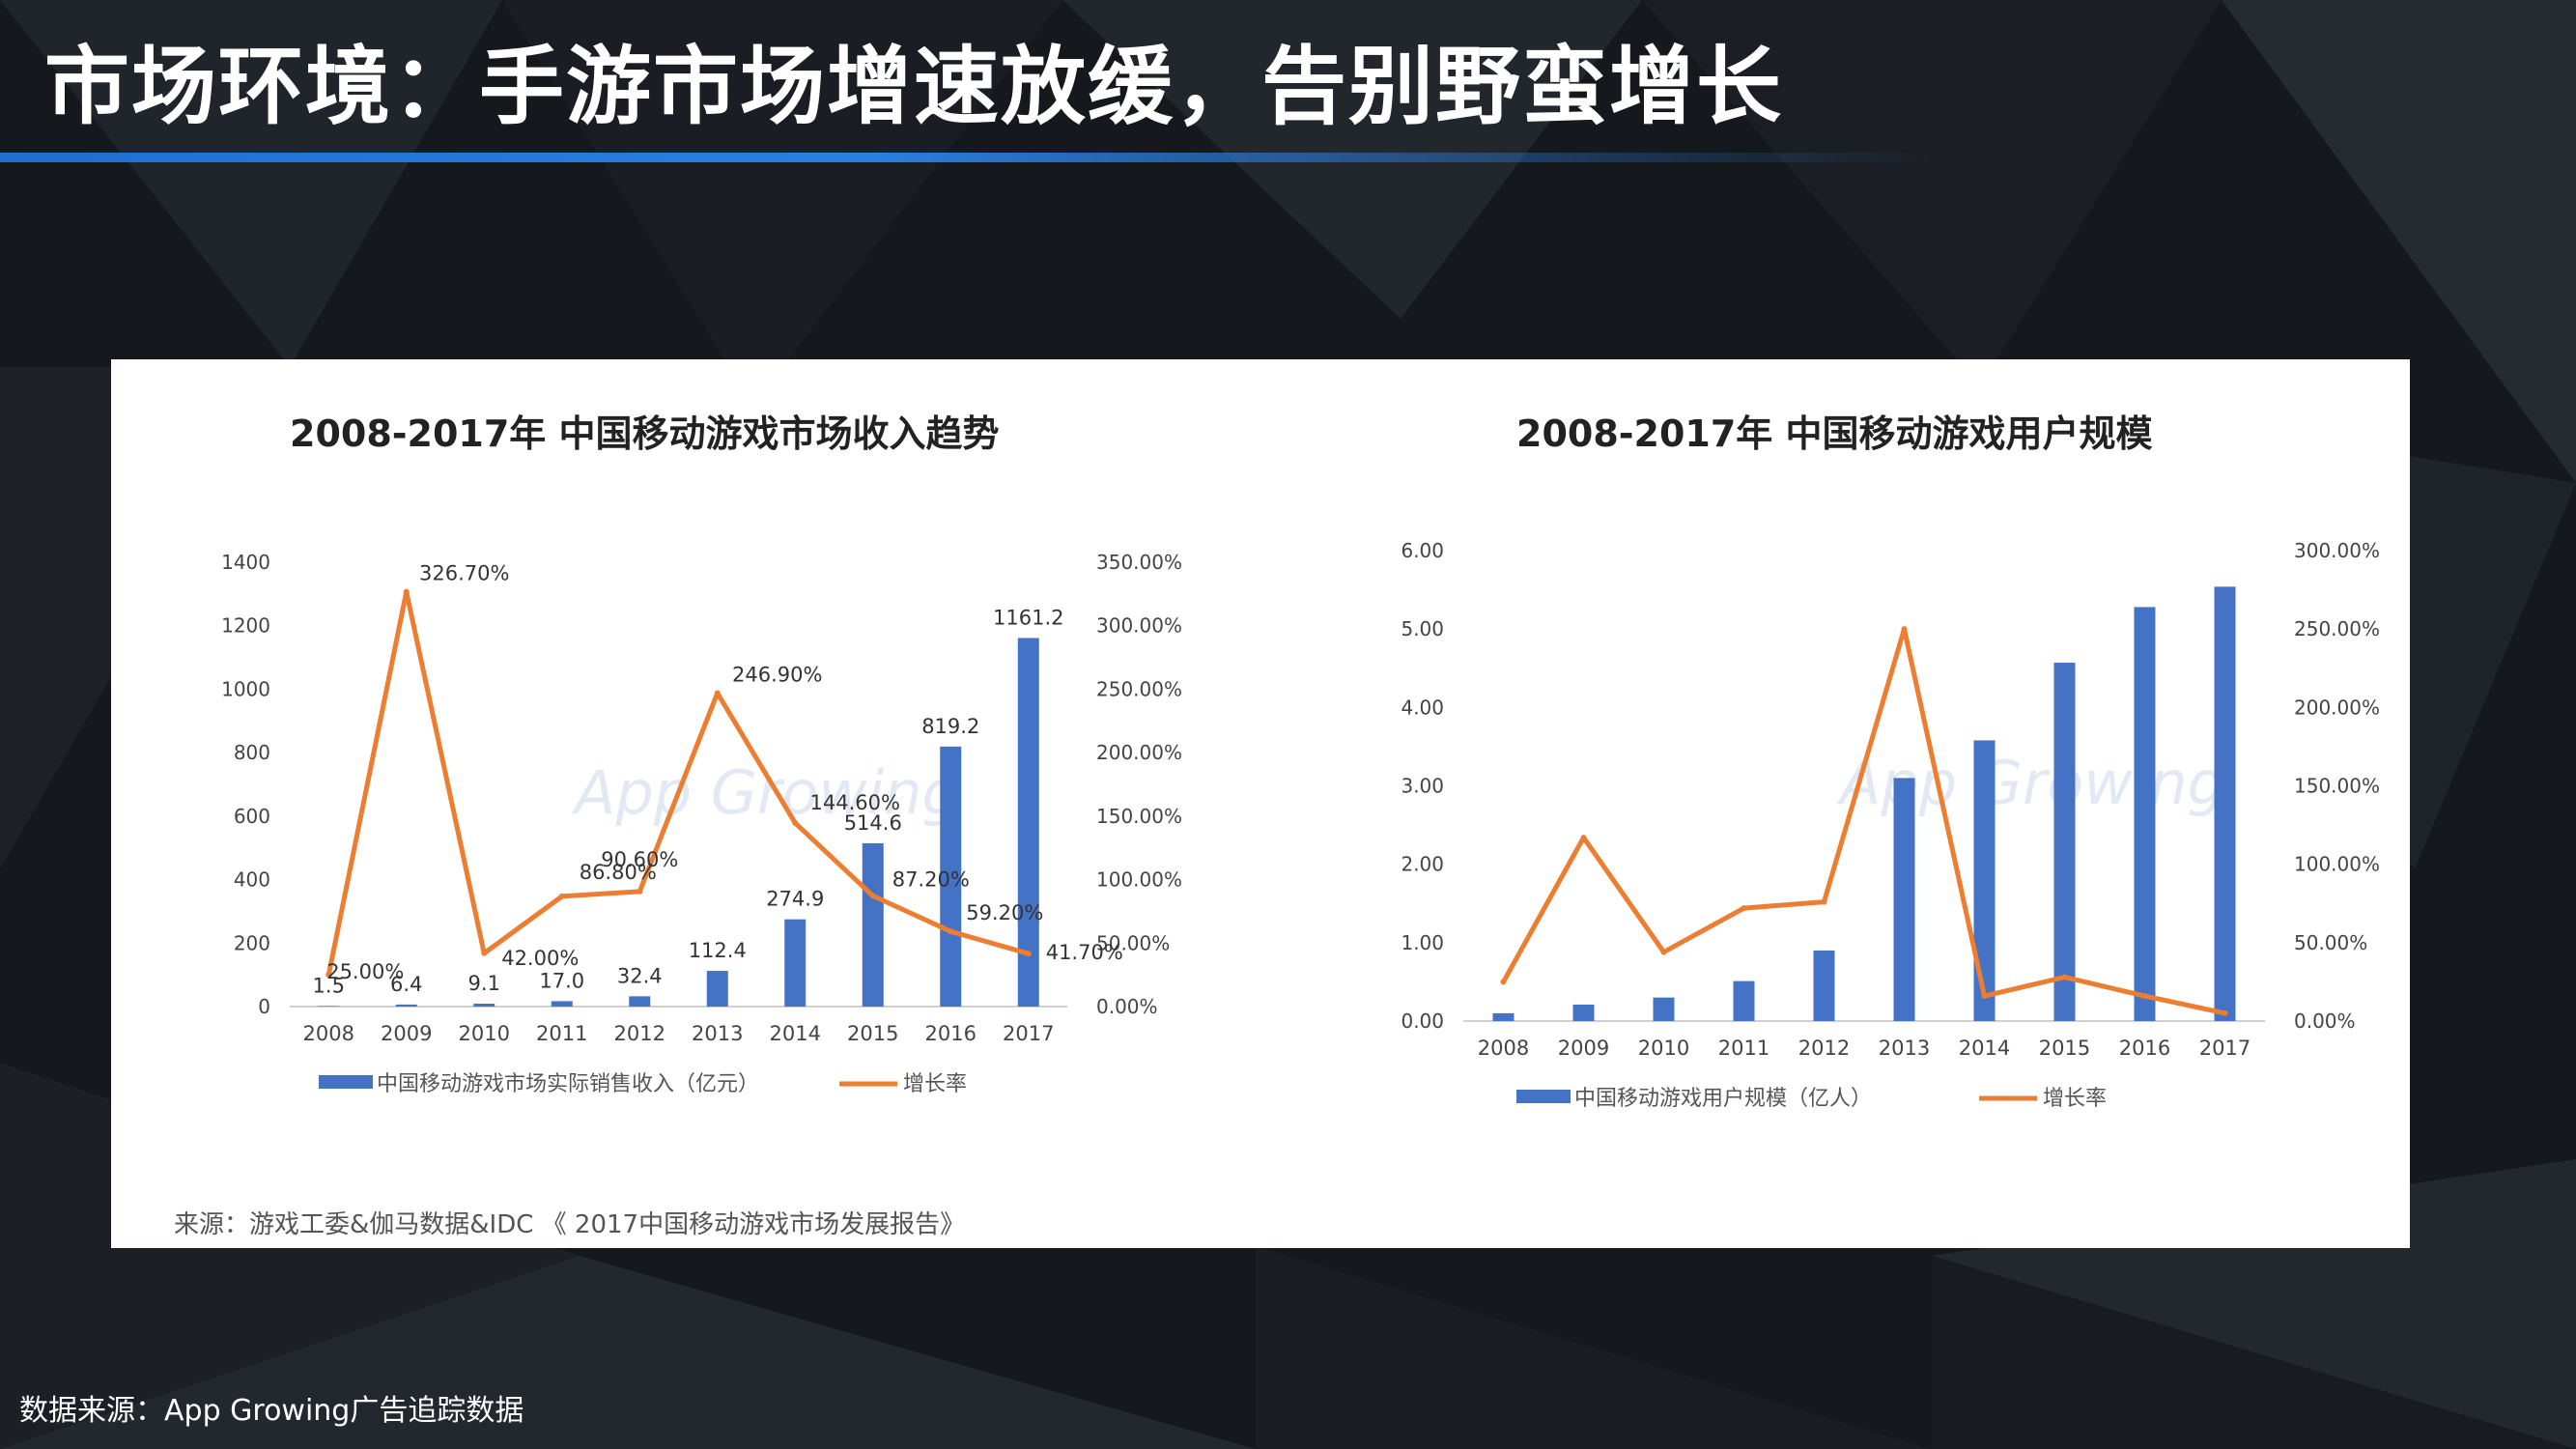 The image size is (2576, 1449). Describe the element at coordinates (718, 950) in the screenshot. I see `bar-value-label: 112.4` at that location.